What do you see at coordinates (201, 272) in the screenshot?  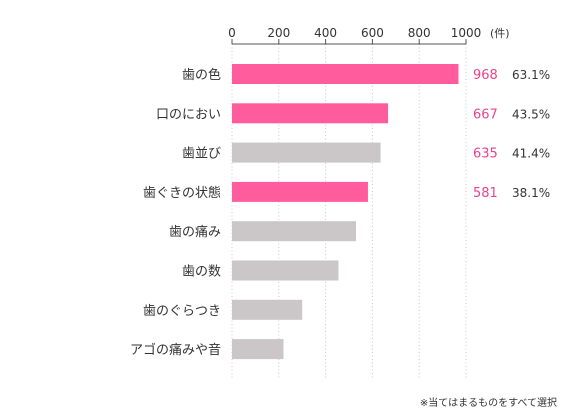 I see `category-label: 歯の数` at bounding box center [201, 272].